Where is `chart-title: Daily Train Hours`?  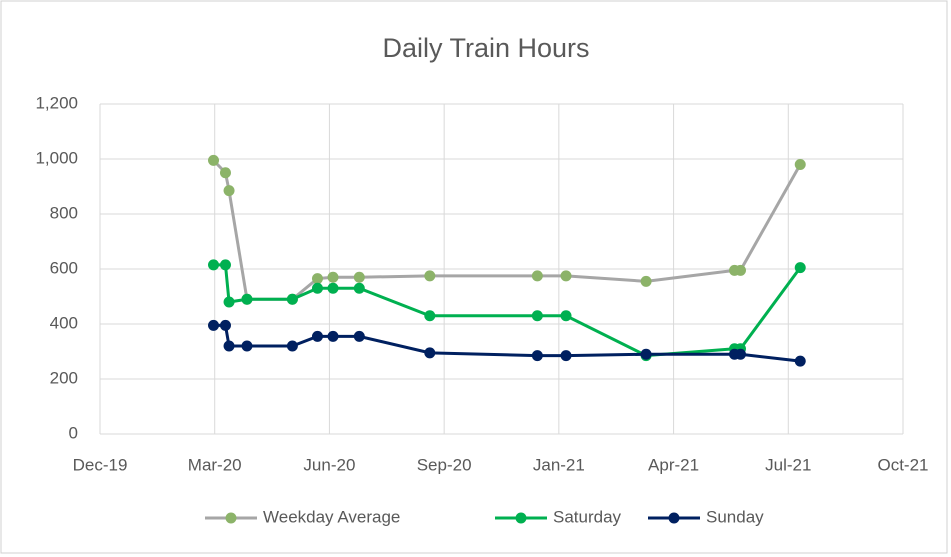 chart-title: Daily Train Hours is located at coordinates (485, 48).